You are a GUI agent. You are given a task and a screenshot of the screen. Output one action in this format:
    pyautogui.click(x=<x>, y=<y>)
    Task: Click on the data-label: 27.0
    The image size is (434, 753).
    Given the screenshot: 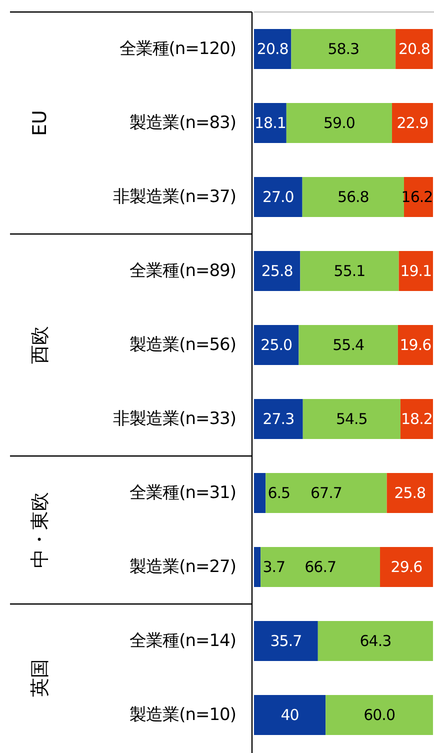 What is the action you would take?
    pyautogui.click(x=278, y=197)
    